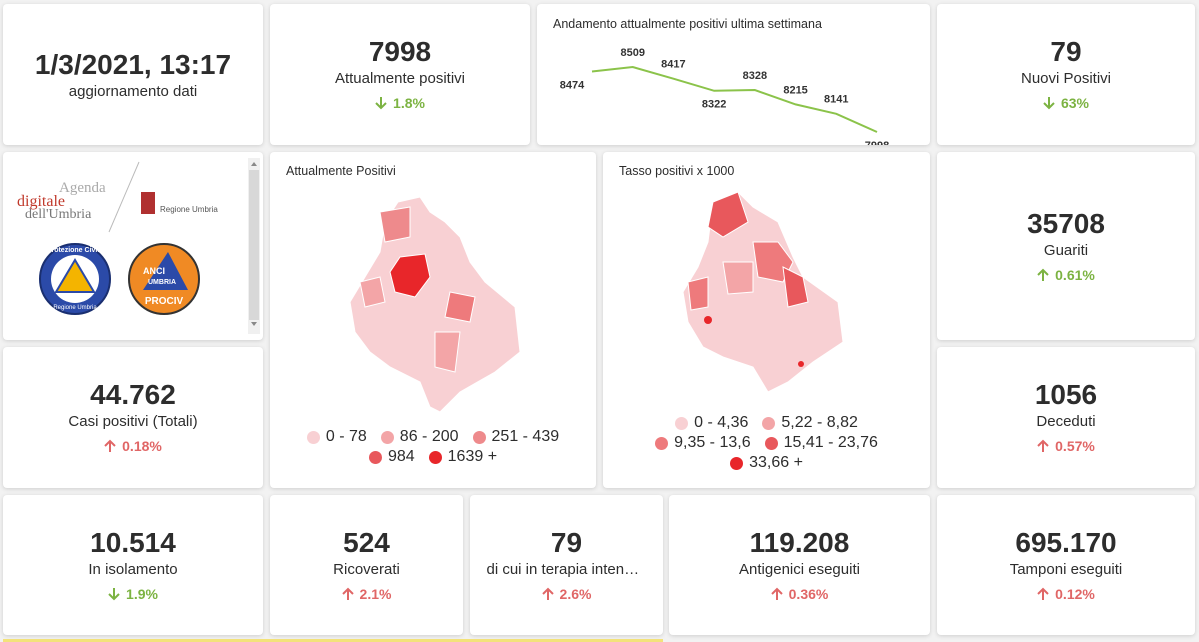 Image resolution: width=1199 pixels, height=642 pixels. What do you see at coordinates (124, 197) in the screenshot?
I see `divider` at bounding box center [124, 197].